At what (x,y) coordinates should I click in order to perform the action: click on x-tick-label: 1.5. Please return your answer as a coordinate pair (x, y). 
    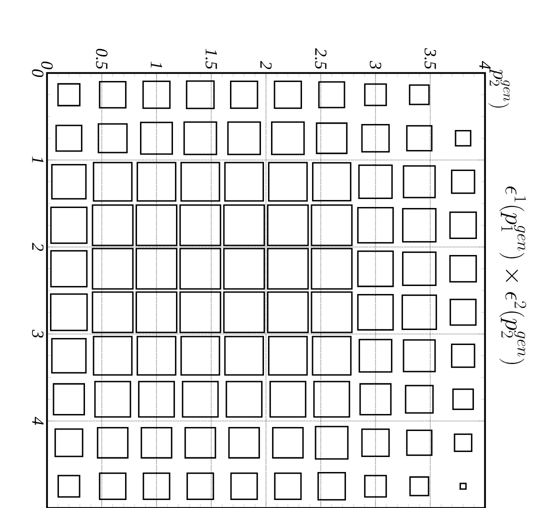
    Looking at the image, I should click on (211, 58).